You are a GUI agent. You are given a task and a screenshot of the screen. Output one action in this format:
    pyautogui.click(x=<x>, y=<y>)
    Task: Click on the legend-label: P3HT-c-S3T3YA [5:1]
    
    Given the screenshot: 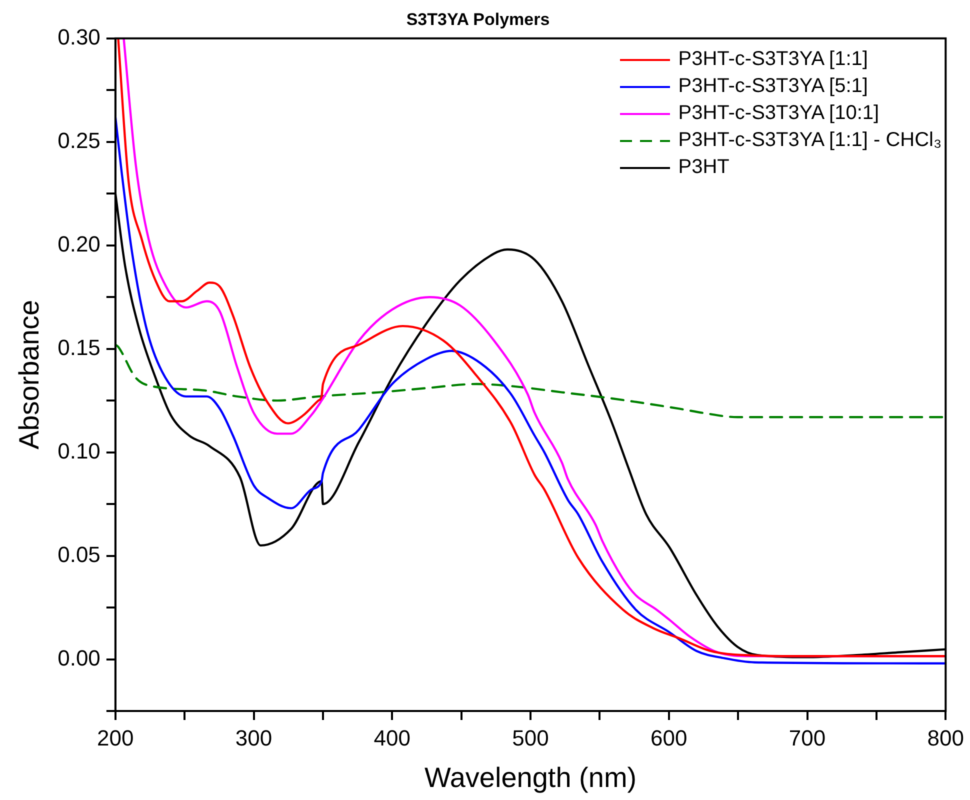 What is the action you would take?
    pyautogui.click(x=773, y=87)
    